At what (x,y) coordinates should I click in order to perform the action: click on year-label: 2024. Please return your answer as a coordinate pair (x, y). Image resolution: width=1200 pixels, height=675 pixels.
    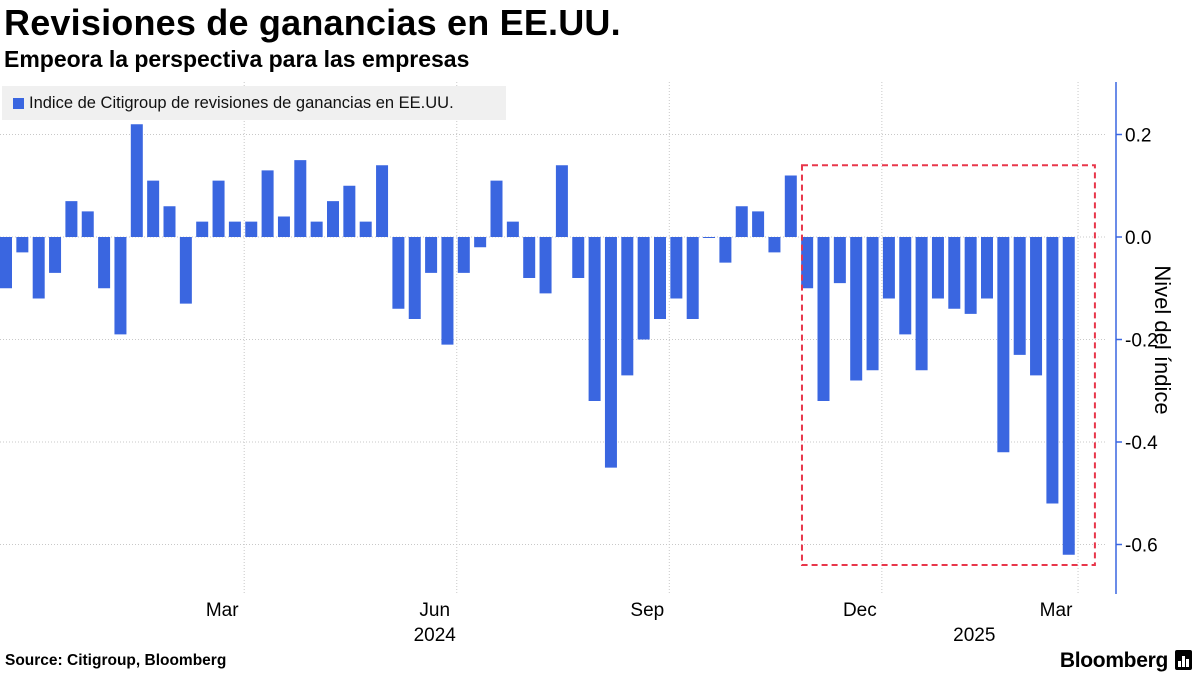
    Looking at the image, I should click on (435, 635).